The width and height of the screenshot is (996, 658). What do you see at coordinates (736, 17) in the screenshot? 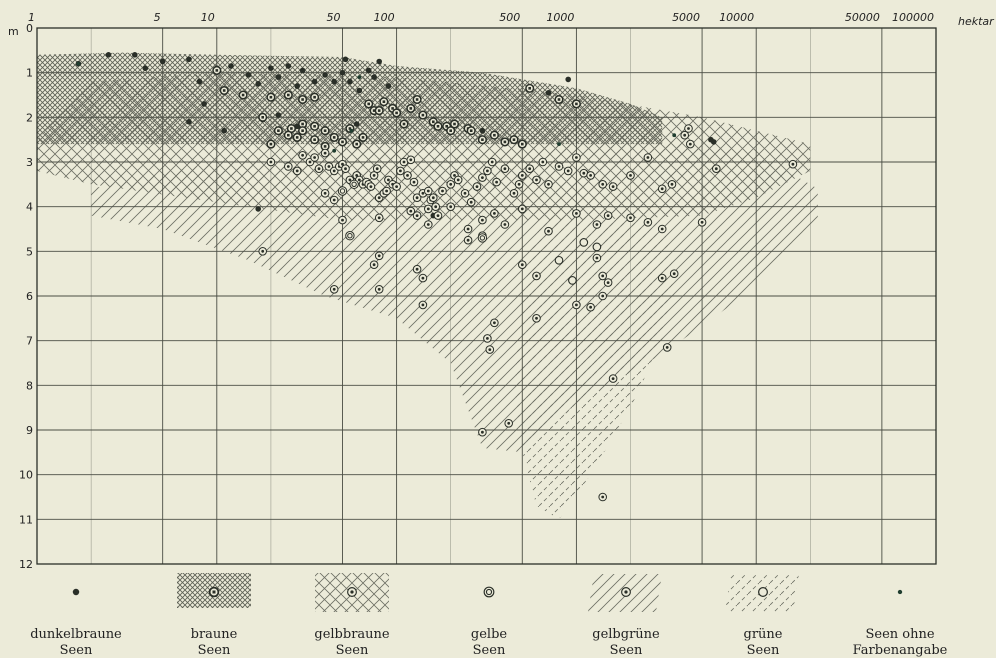
I see `x-tick-label: 10000` at bounding box center [736, 17].